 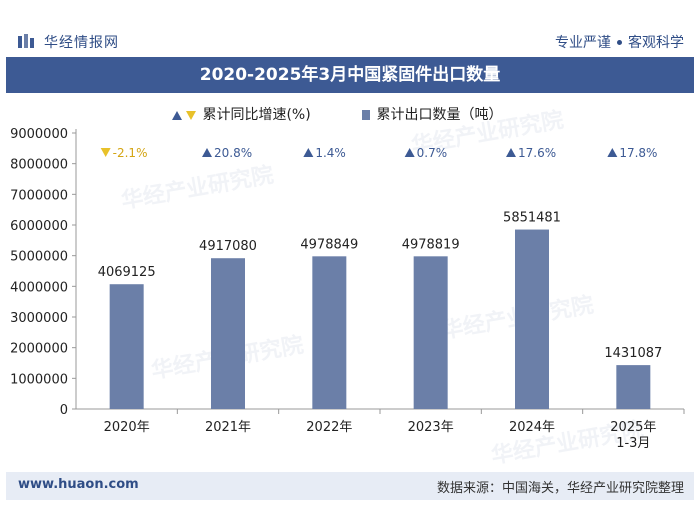 I want to click on growth-label: -2.1%, so click(x=130, y=153).